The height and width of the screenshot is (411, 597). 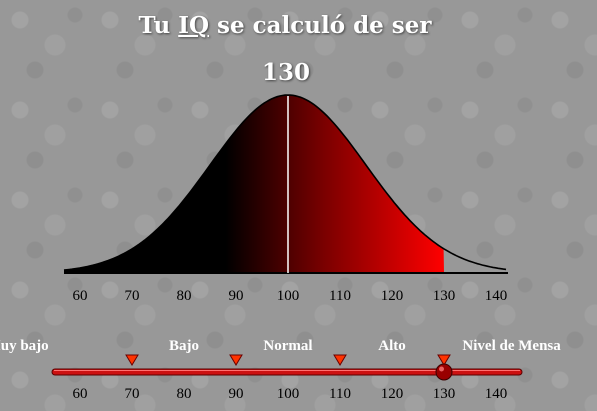 What do you see at coordinates (444, 296) in the screenshot?
I see `curve-tick-label: 130` at bounding box center [444, 296].